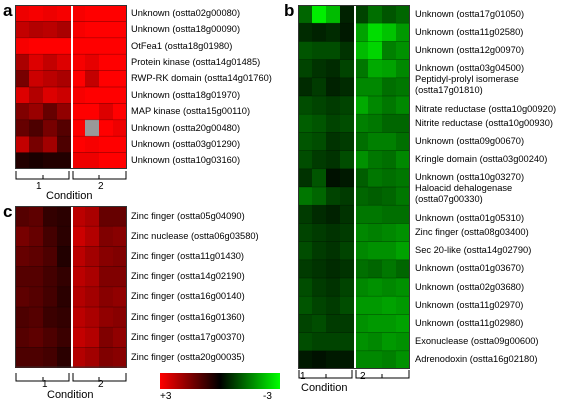 The image size is (566, 404). Describe the element at coordinates (470, 68) in the screenshot. I see `gene-label: Unknown (ostta03g04500)` at that location.